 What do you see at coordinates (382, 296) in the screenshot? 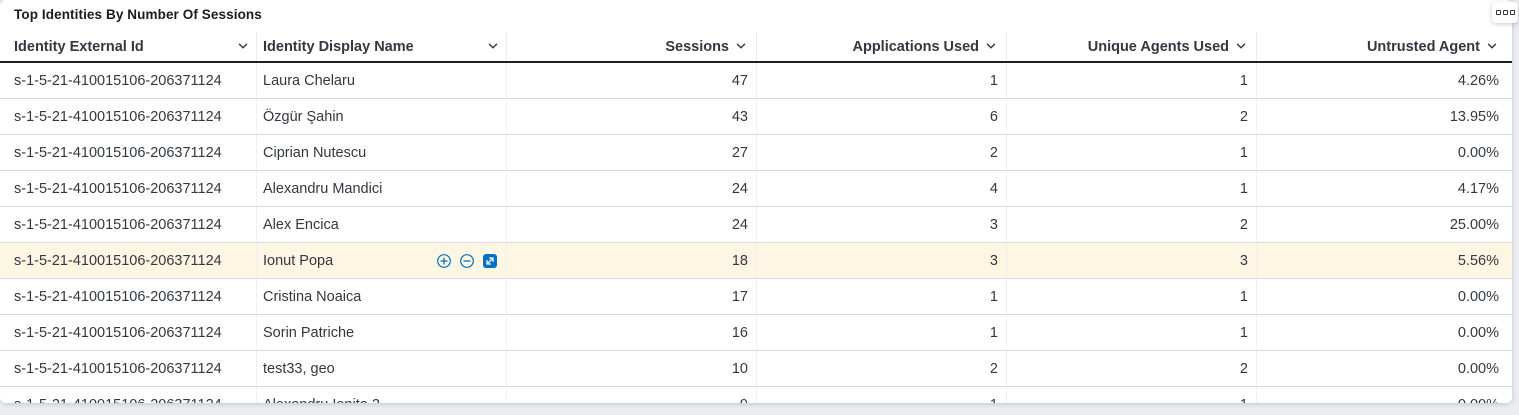
I see `cell-name: Cristina Noaica` at bounding box center [382, 296].